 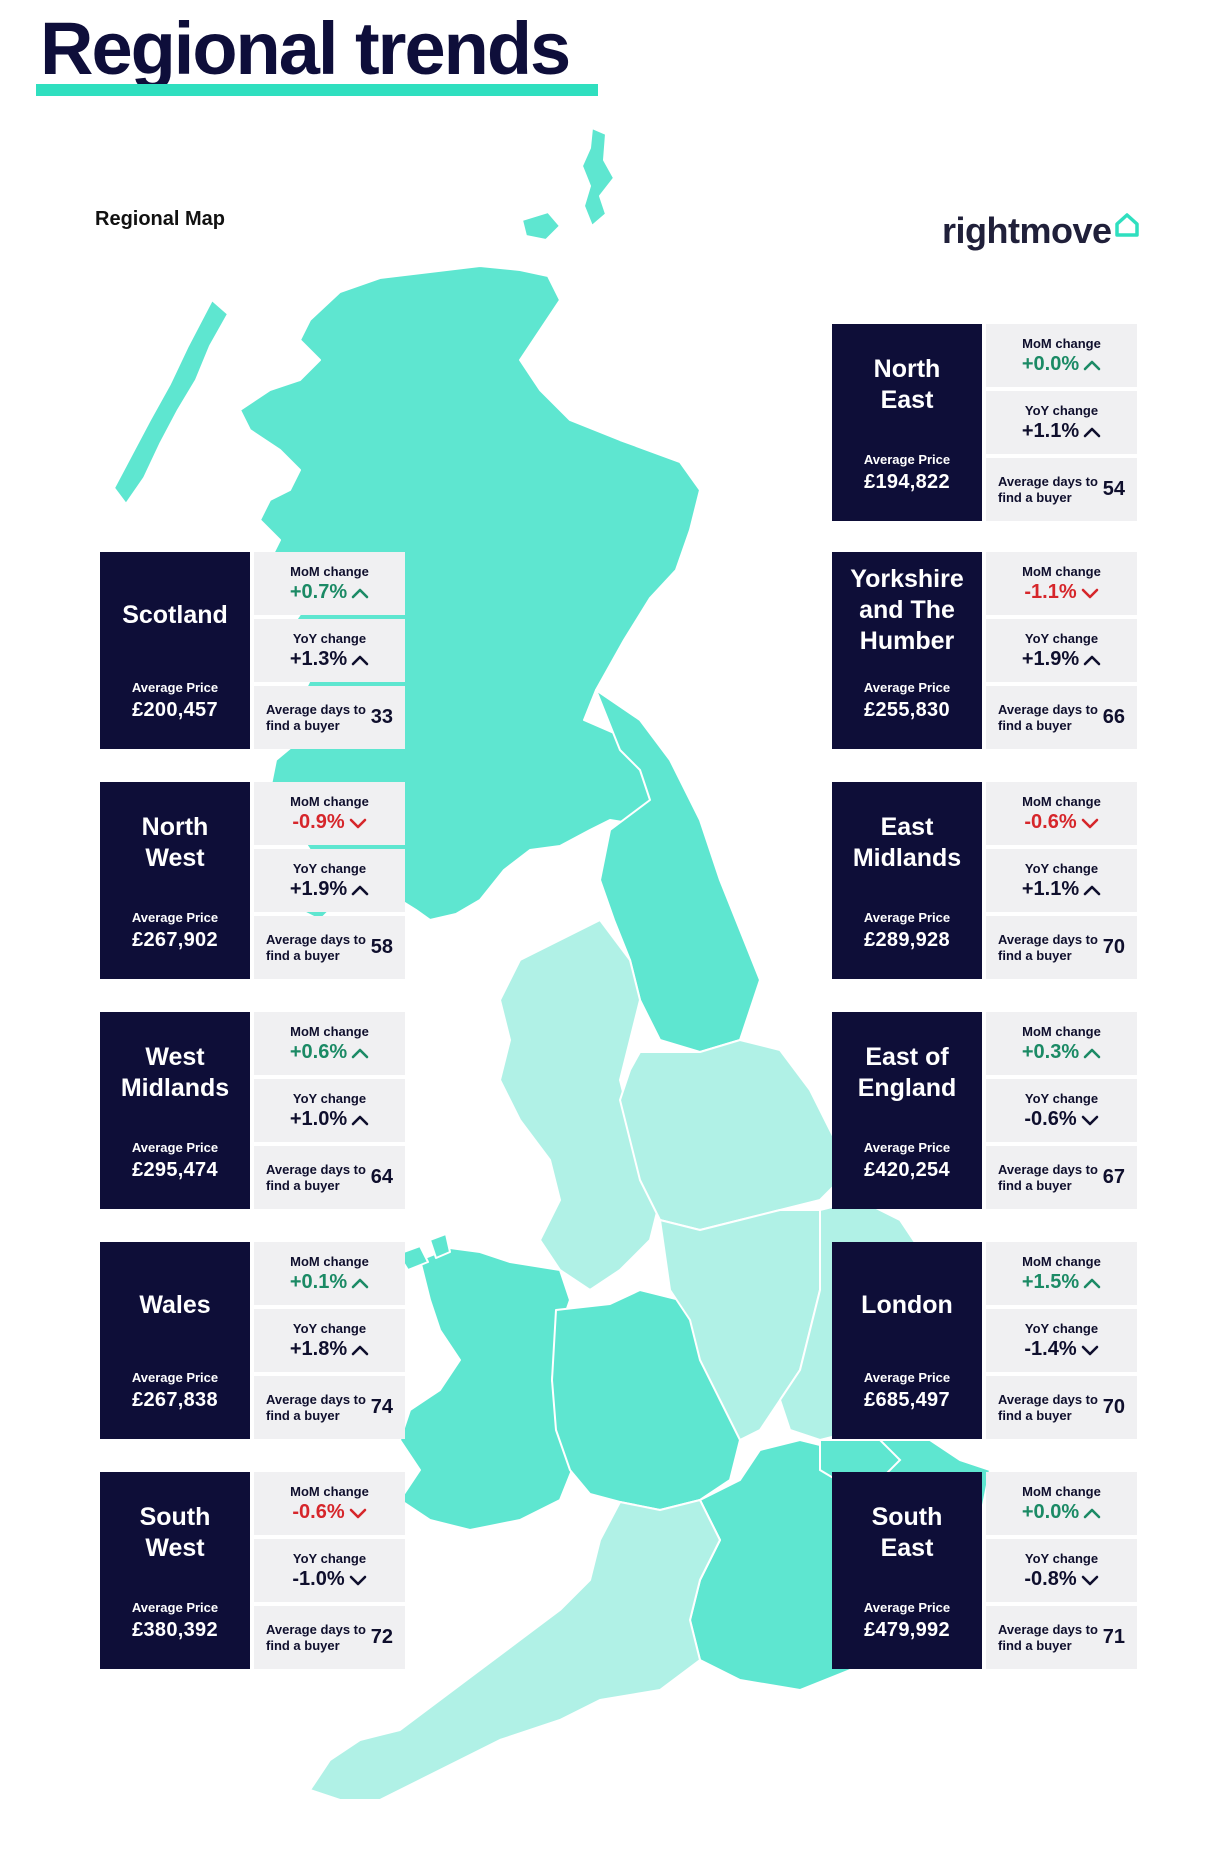 What do you see at coordinates (175, 1170) in the screenshot?
I see `average-price-value: £295,474` at bounding box center [175, 1170].